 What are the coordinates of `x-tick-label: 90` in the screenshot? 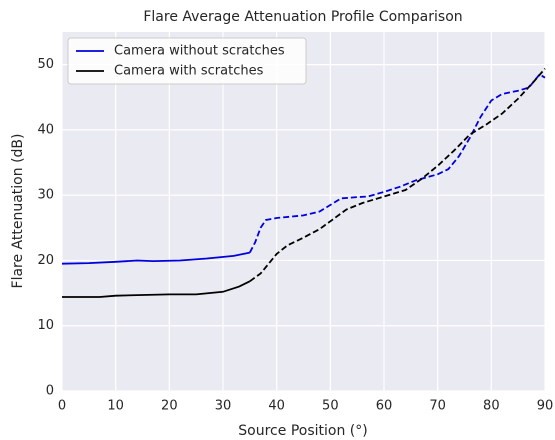 It's located at (545, 406).